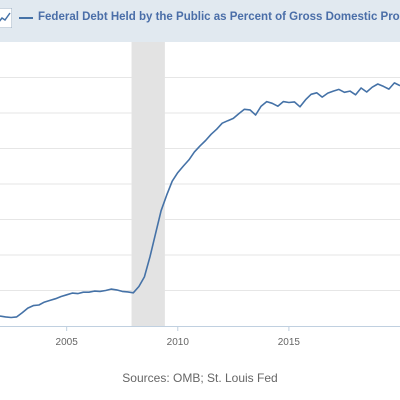 This screenshot has height=400, width=400. Describe the element at coordinates (67, 342) in the screenshot. I see `x-tick-label: 2005` at that location.